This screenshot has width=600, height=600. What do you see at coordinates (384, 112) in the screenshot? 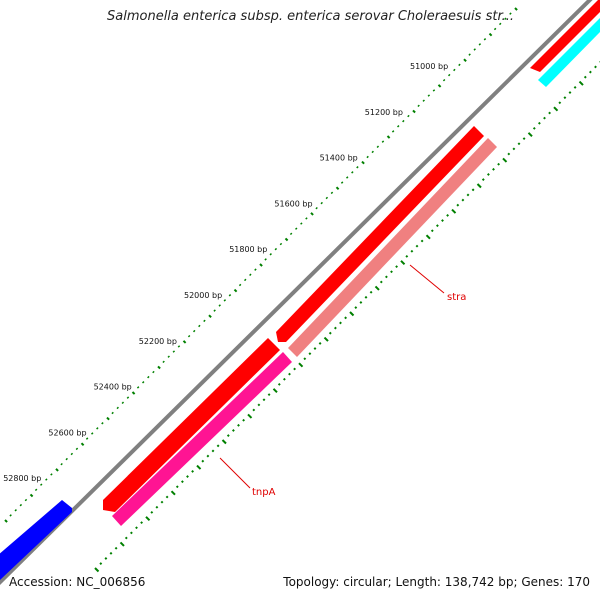
I see `tick-label: 51200 bp` at bounding box center [384, 112].